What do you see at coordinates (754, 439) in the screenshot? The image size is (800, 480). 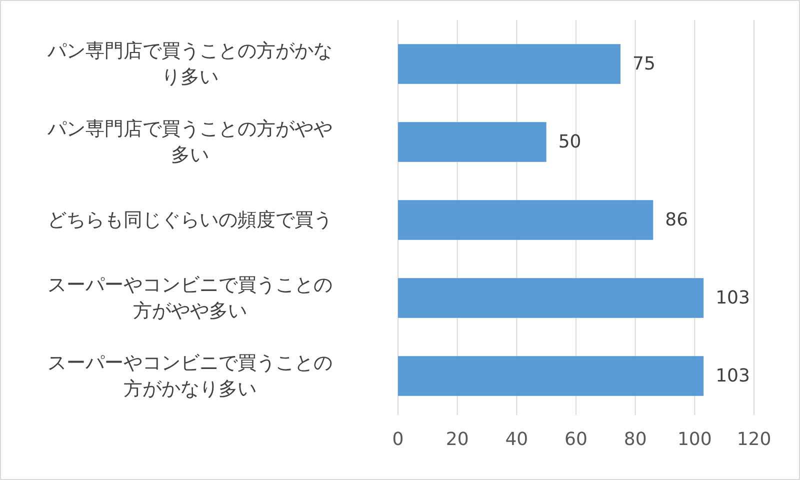 I see `x-tick-label: 120` at bounding box center [754, 439].